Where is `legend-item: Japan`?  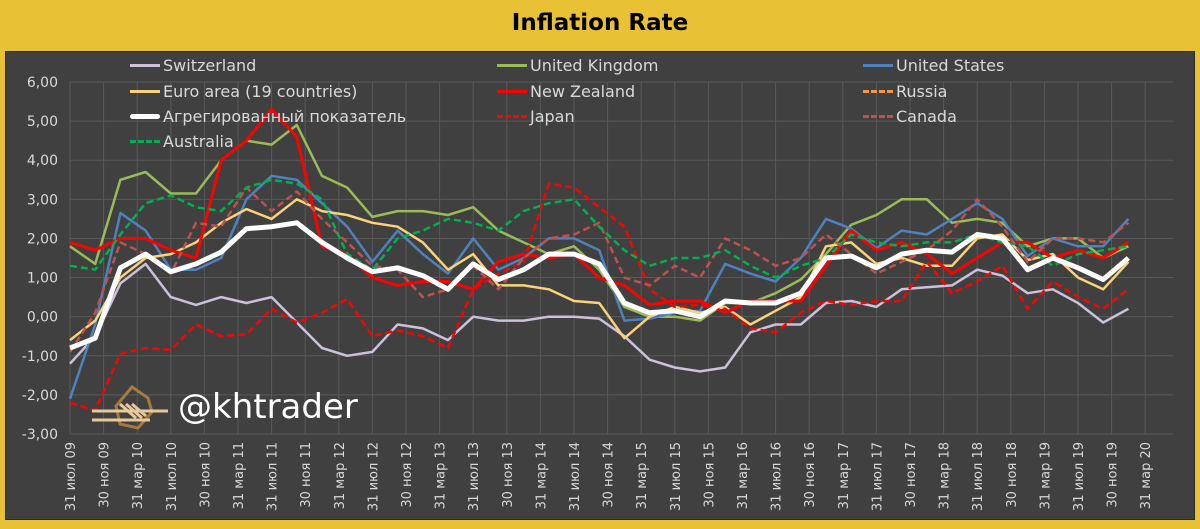 legend-item: Japan is located at coordinates (536, 116).